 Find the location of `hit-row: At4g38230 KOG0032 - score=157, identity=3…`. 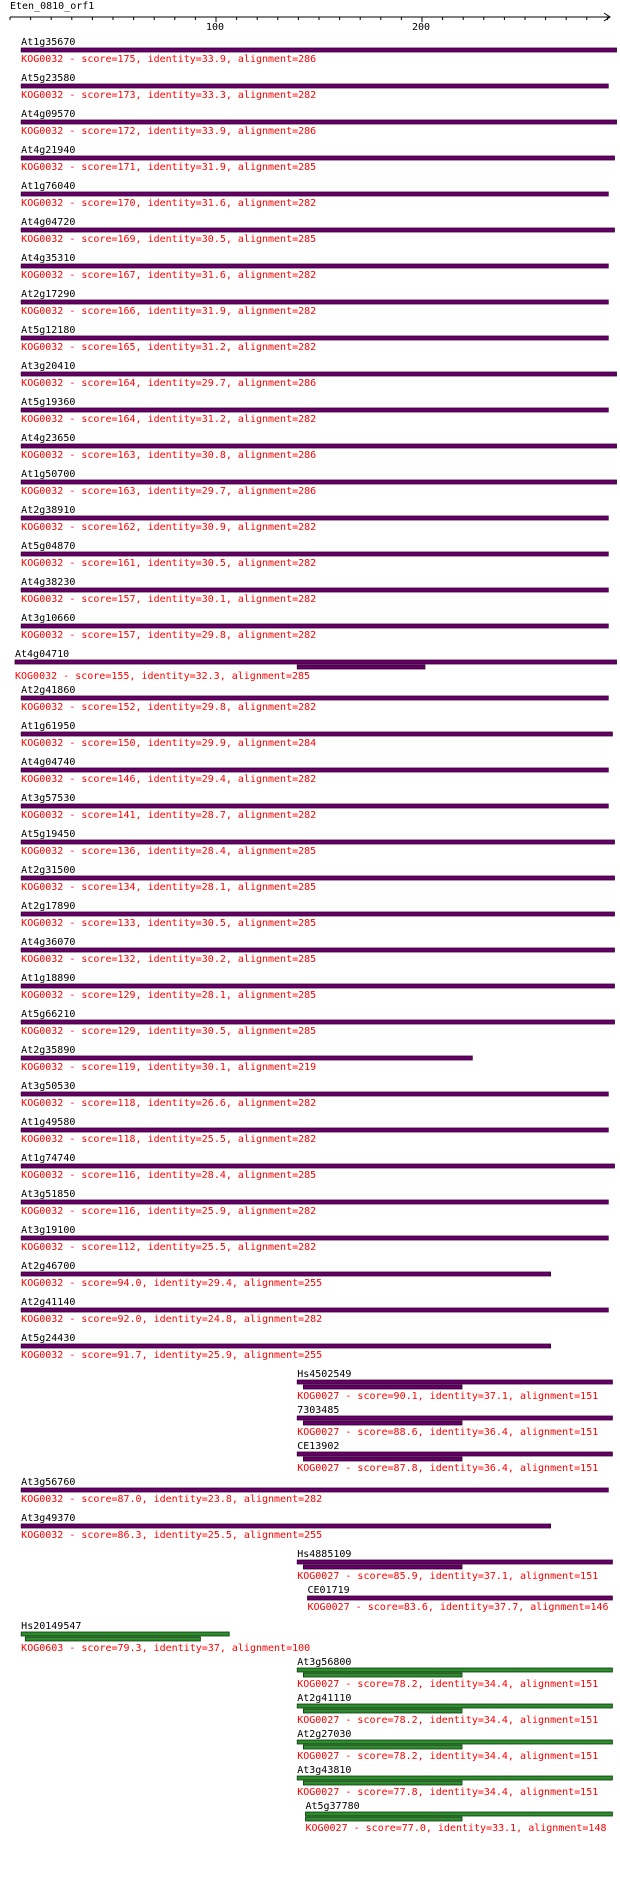

hit-row: At4g38230 KOG0032 - score=157, identity=3… is located at coordinates (314, 591).